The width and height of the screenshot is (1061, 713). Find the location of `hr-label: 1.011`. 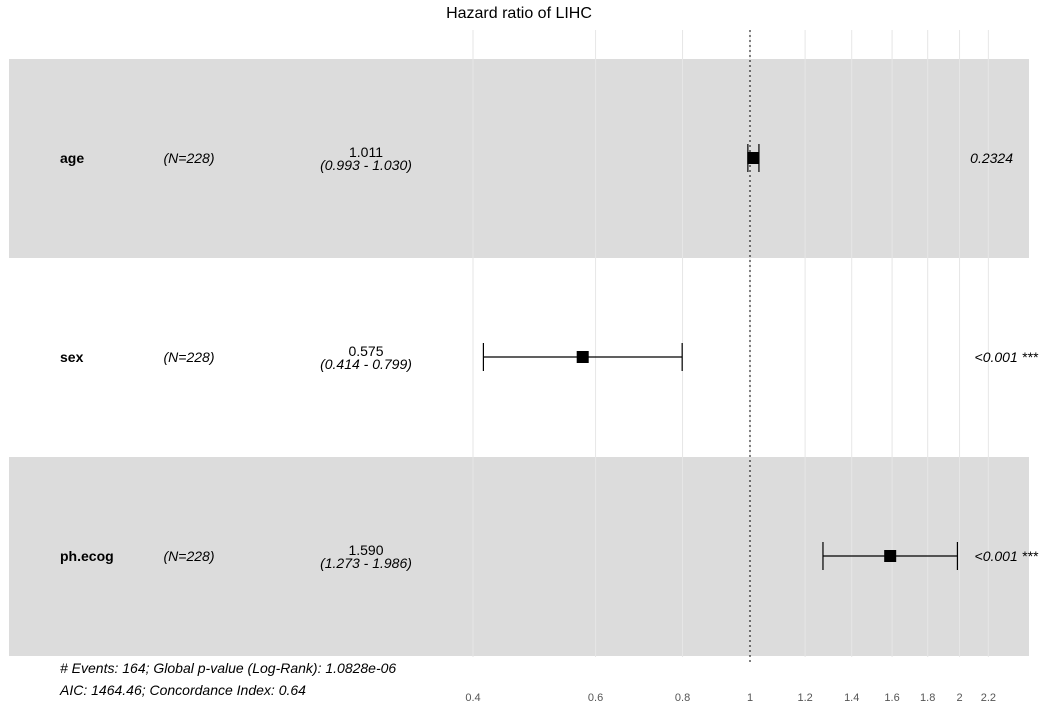

hr-label: 1.011 is located at coordinates (366, 152).